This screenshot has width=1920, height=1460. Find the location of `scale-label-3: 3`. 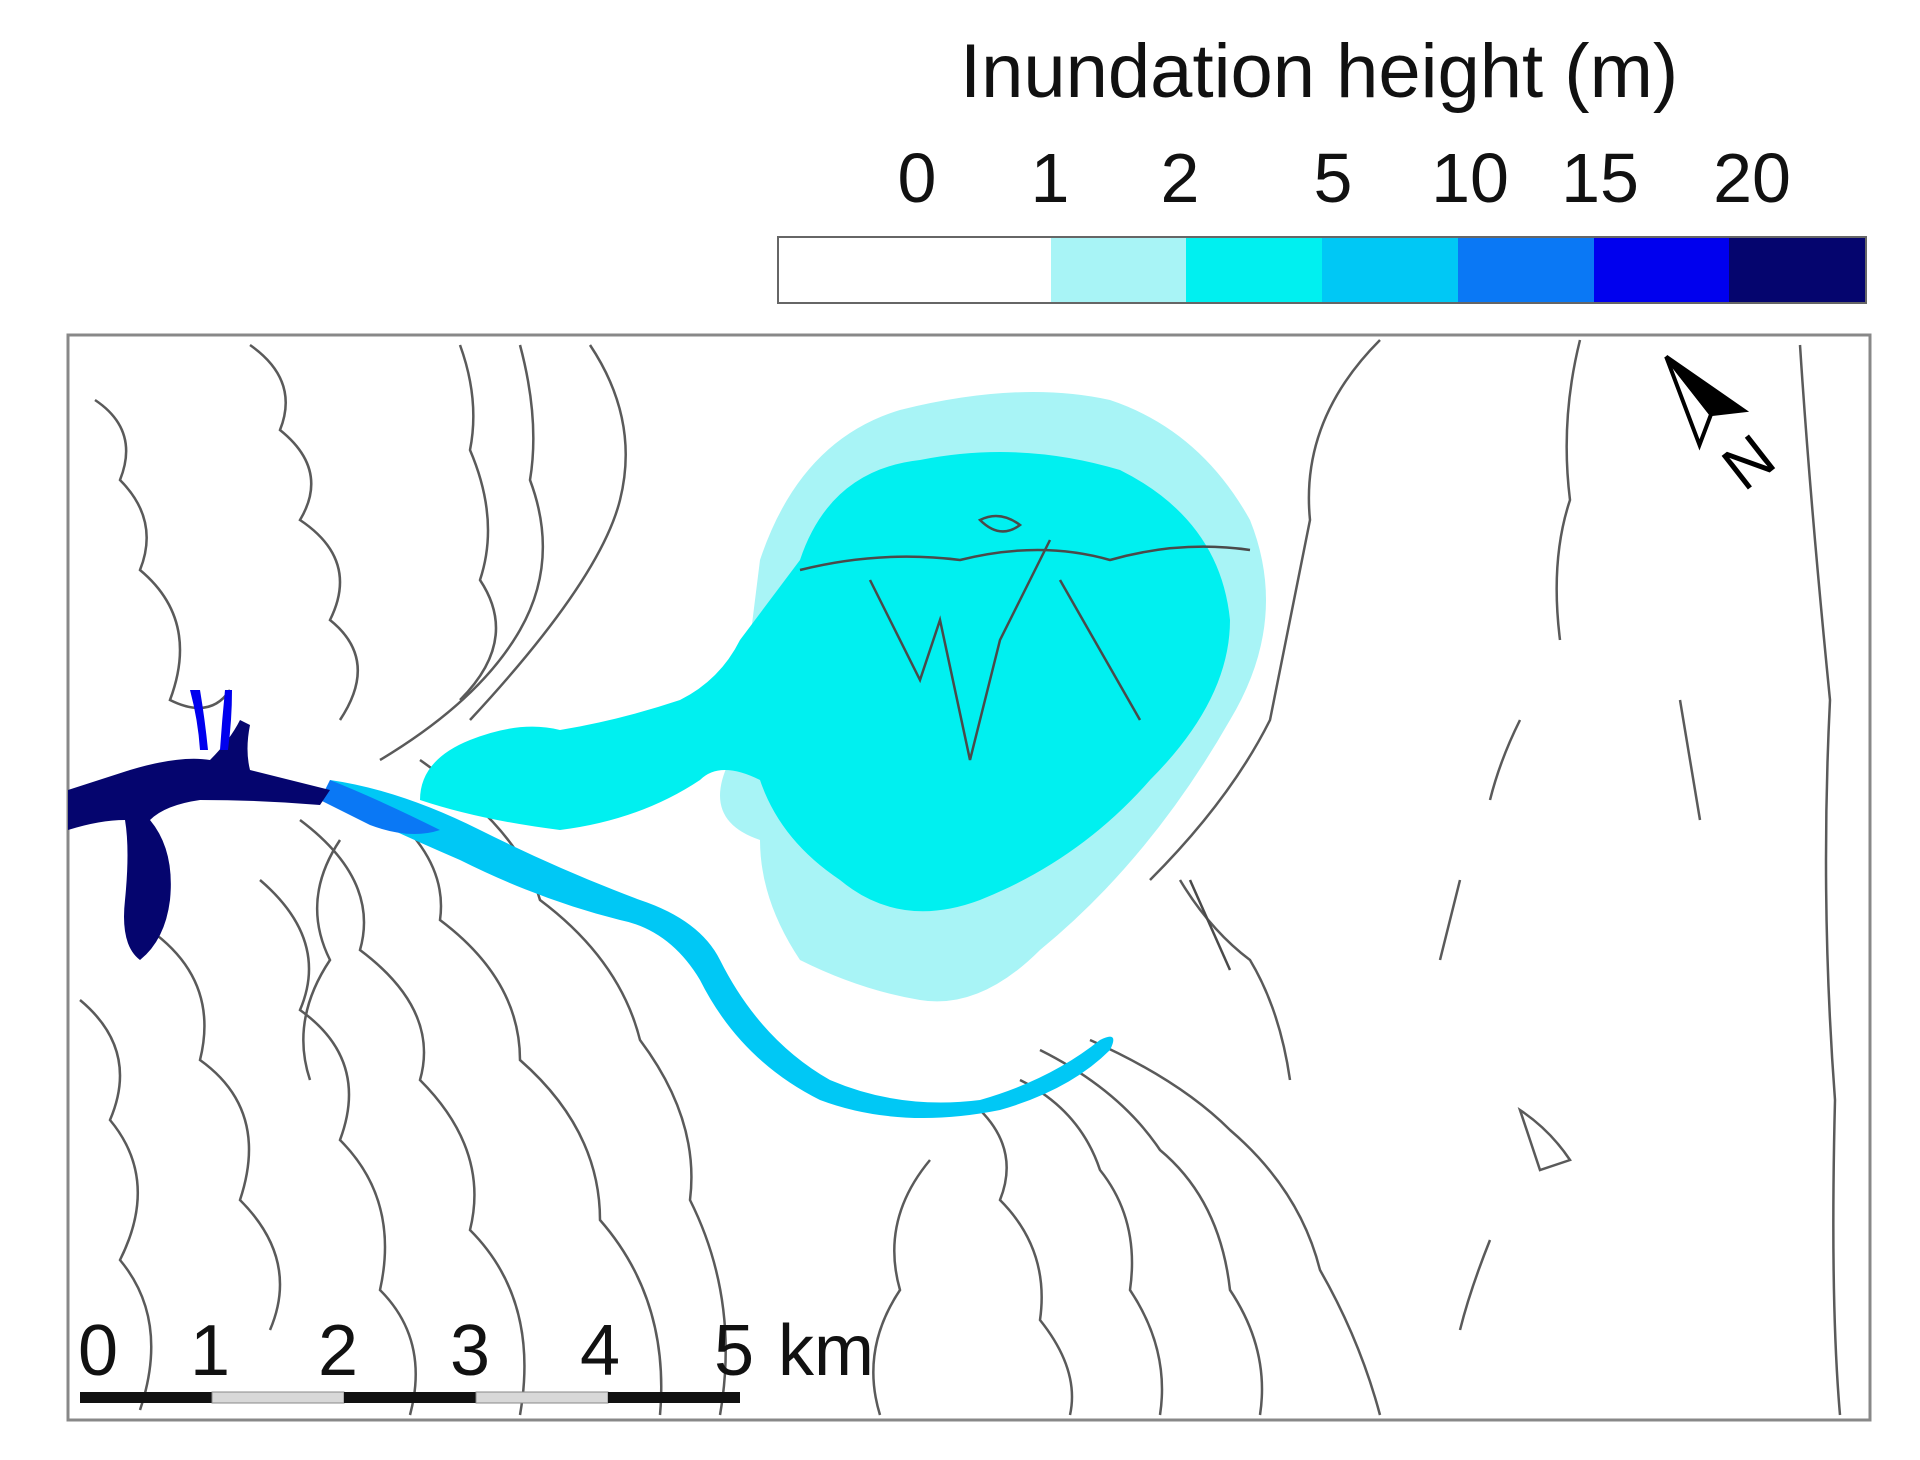

scale-label-3: 3 is located at coordinates (470, 1351).